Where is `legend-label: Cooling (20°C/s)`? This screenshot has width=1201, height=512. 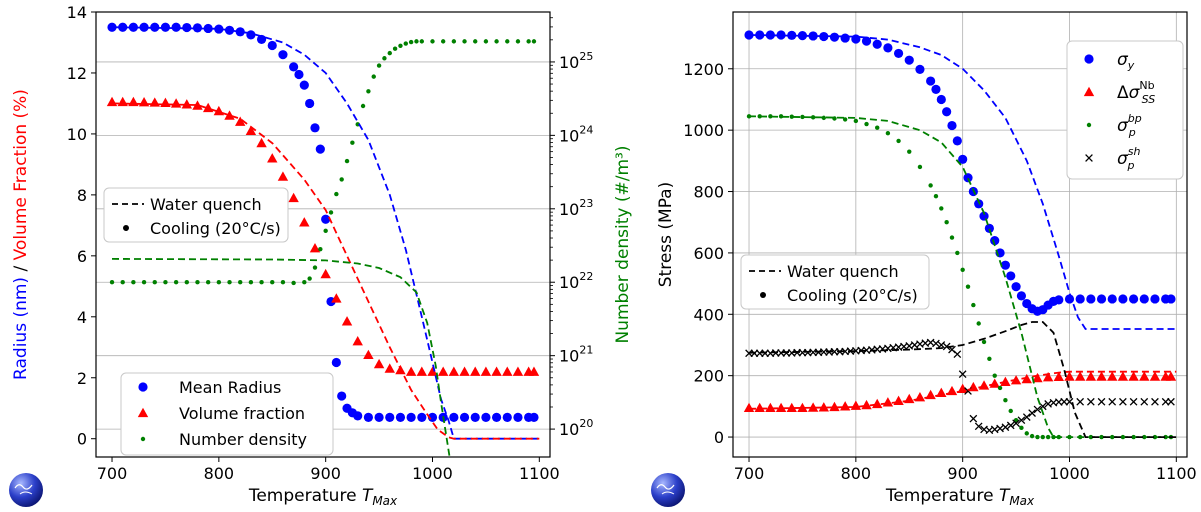 legend-label: Cooling (20°C/s) is located at coordinates (215, 228).